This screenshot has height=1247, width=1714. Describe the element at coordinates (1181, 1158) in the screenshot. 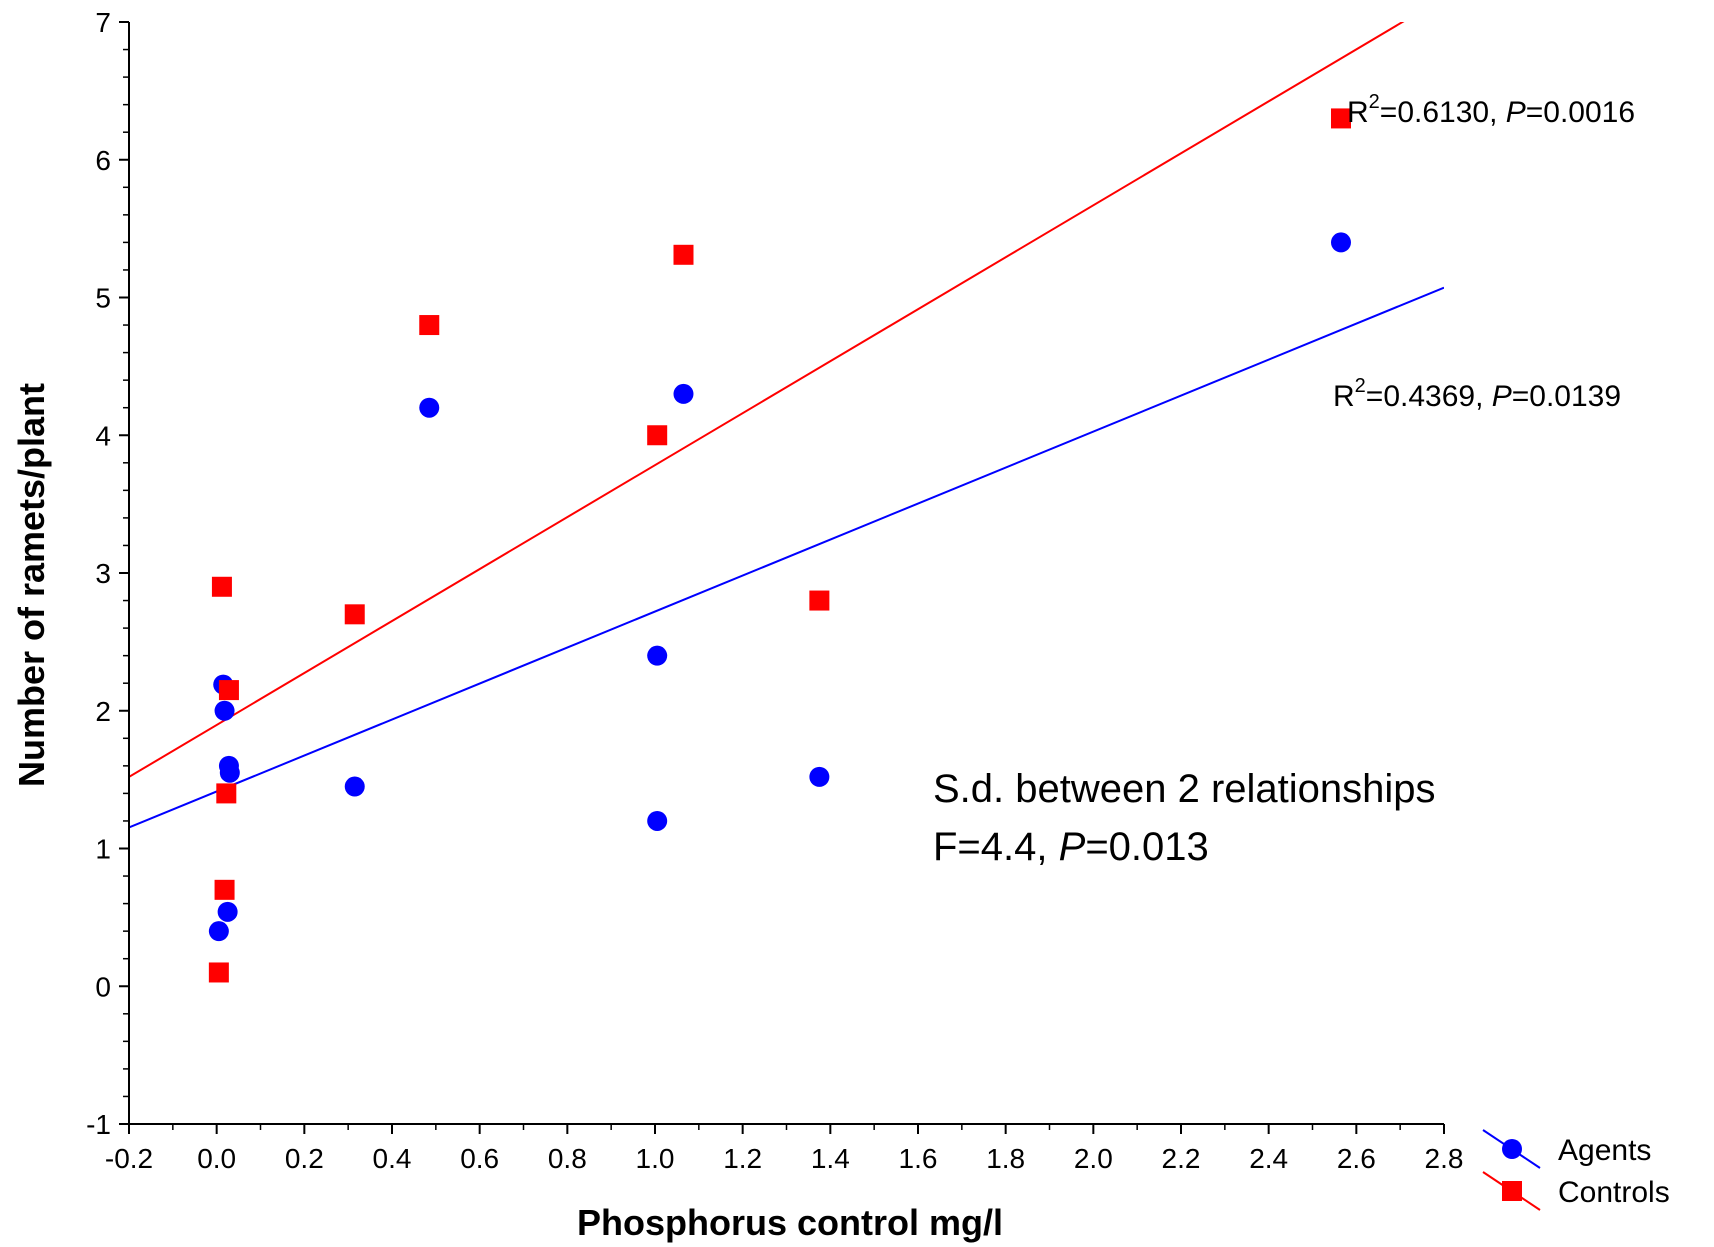

I see `x-tick-label: 2.2` at that location.